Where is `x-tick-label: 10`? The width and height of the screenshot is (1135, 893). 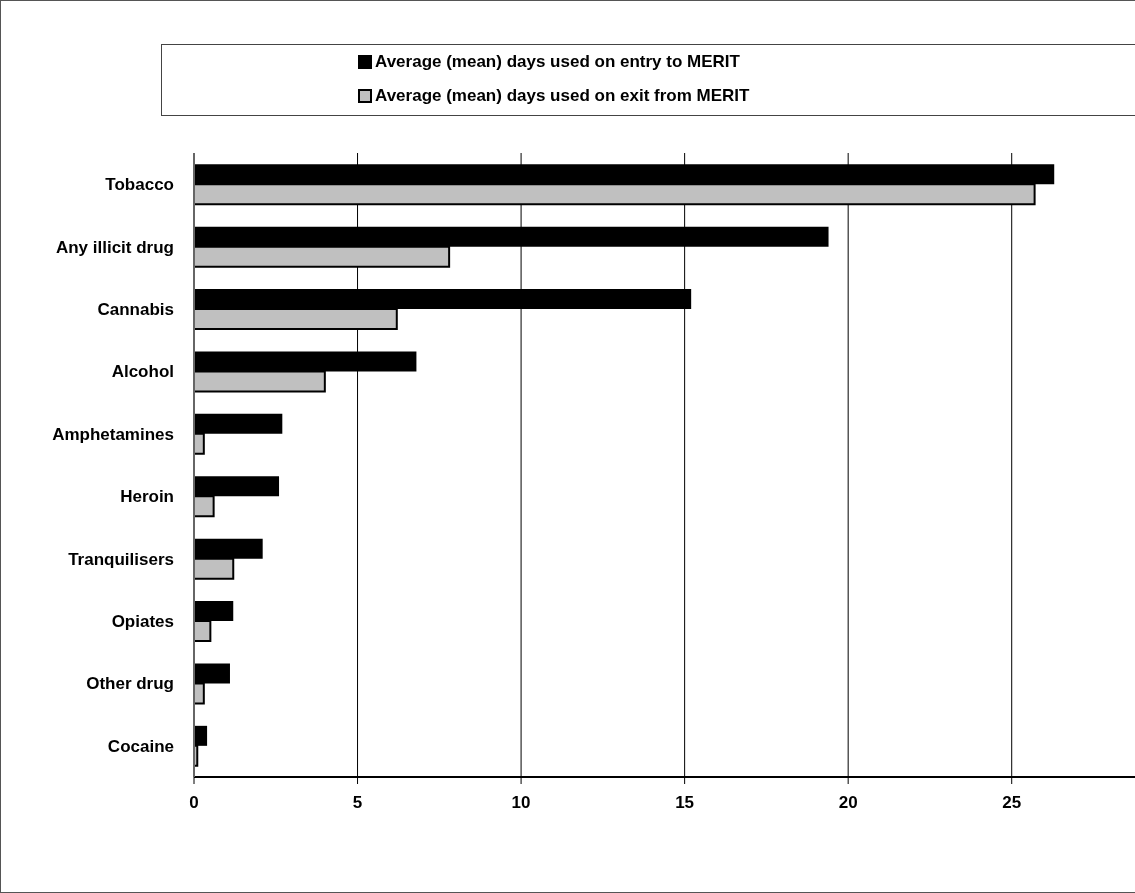
x-tick-label: 10 is located at coordinates (521, 803).